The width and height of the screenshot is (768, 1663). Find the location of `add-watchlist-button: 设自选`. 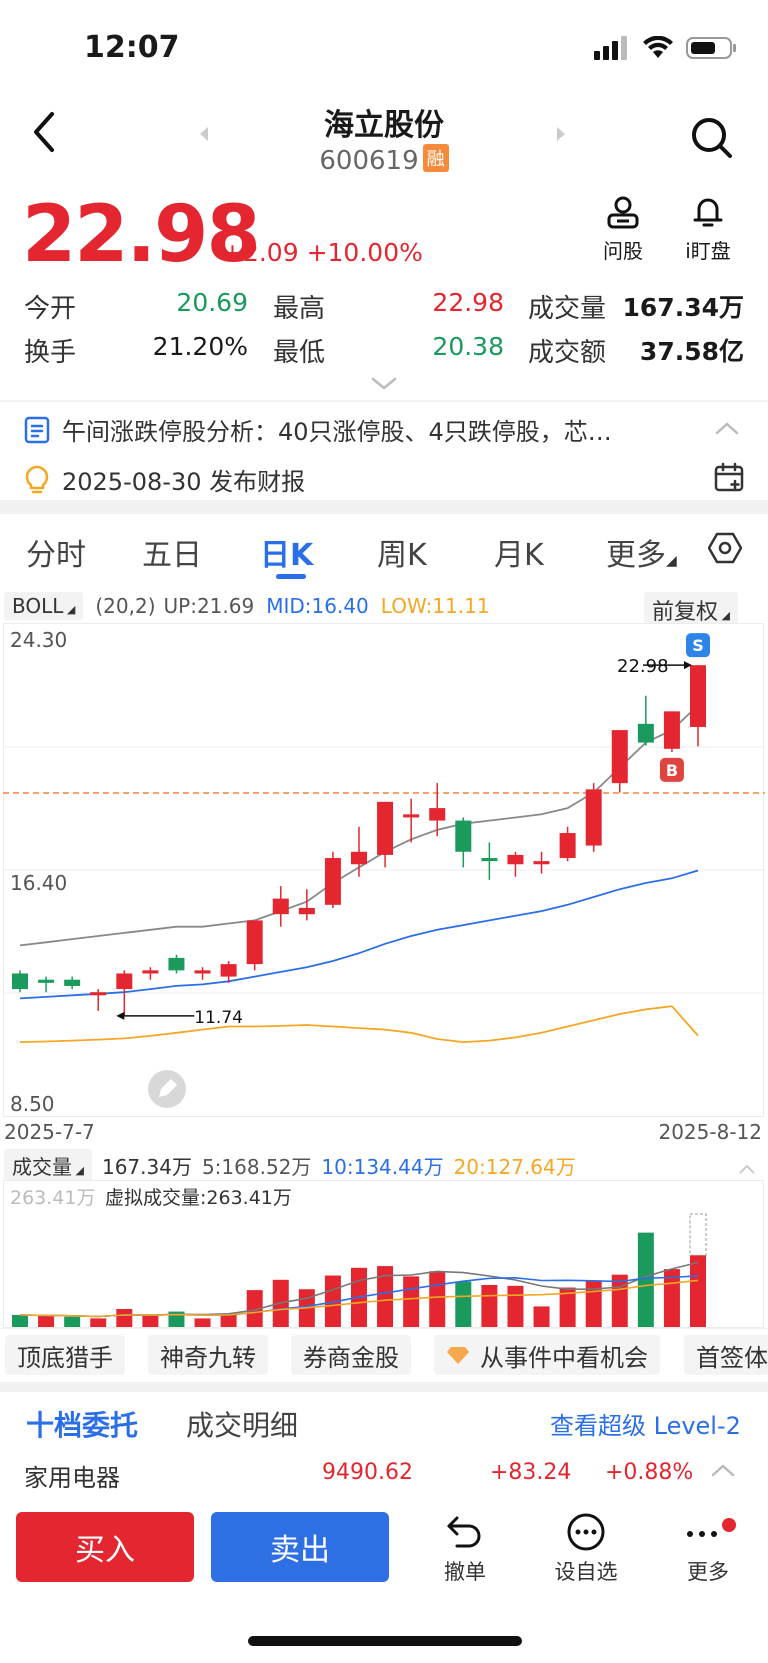

add-watchlist-button: 设自选 is located at coordinates (586, 1549).